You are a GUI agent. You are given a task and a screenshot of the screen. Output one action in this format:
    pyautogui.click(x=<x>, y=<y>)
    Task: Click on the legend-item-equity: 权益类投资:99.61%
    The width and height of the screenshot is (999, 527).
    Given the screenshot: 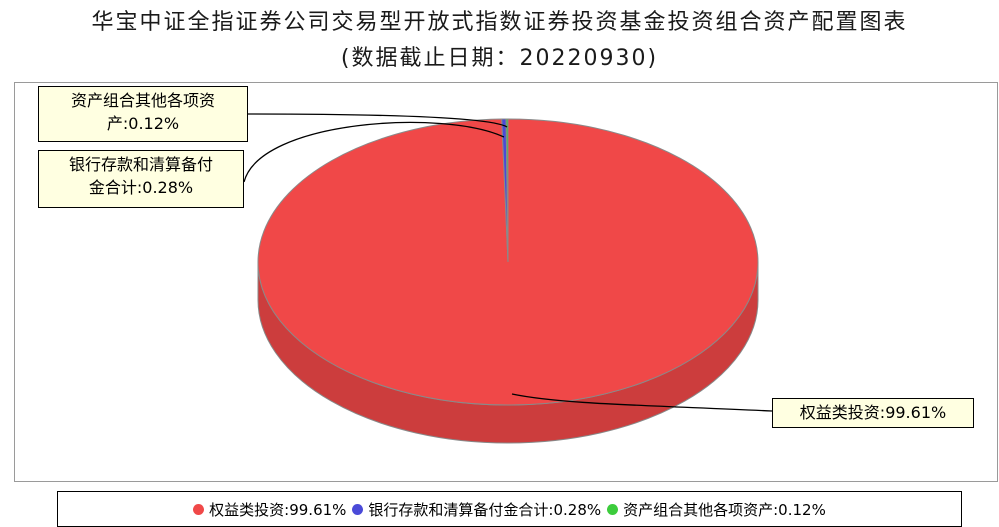 What is the action you would take?
    pyautogui.click(x=269, y=509)
    